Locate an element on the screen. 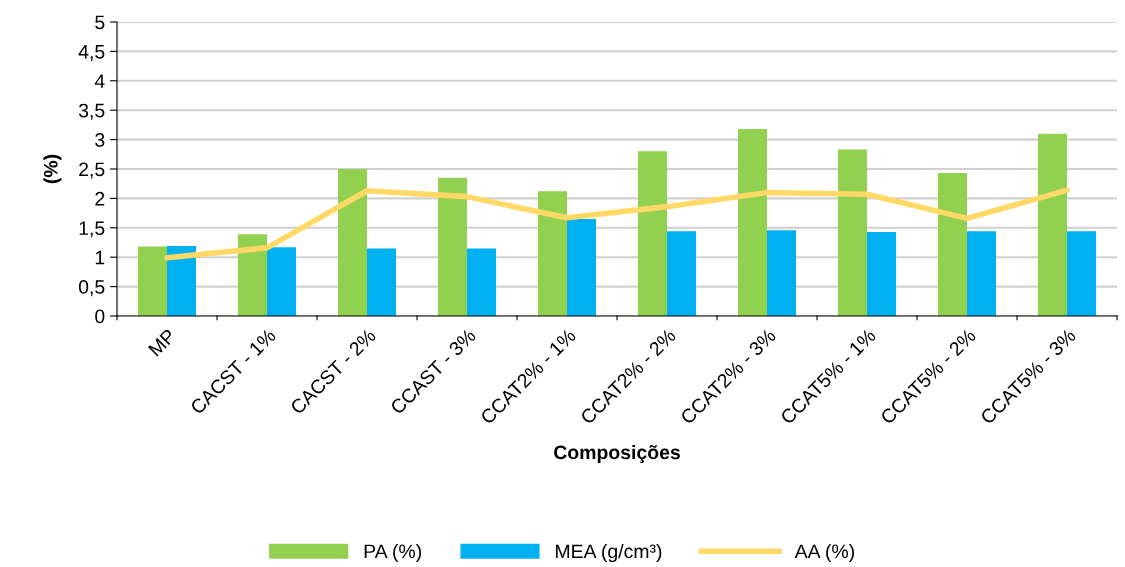 This screenshot has width=1125, height=567. legend-label: AA (%) is located at coordinates (824, 553).